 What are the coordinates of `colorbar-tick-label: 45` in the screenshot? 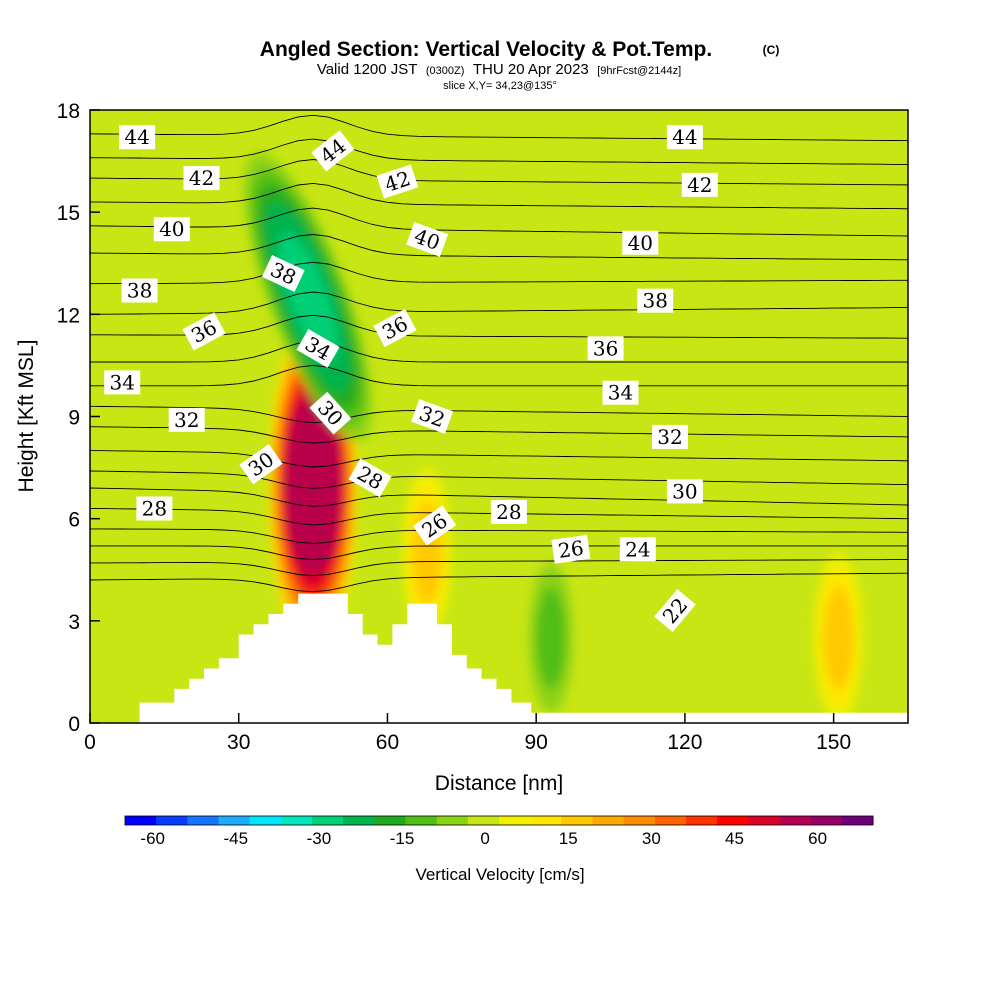 It's located at (734, 838).